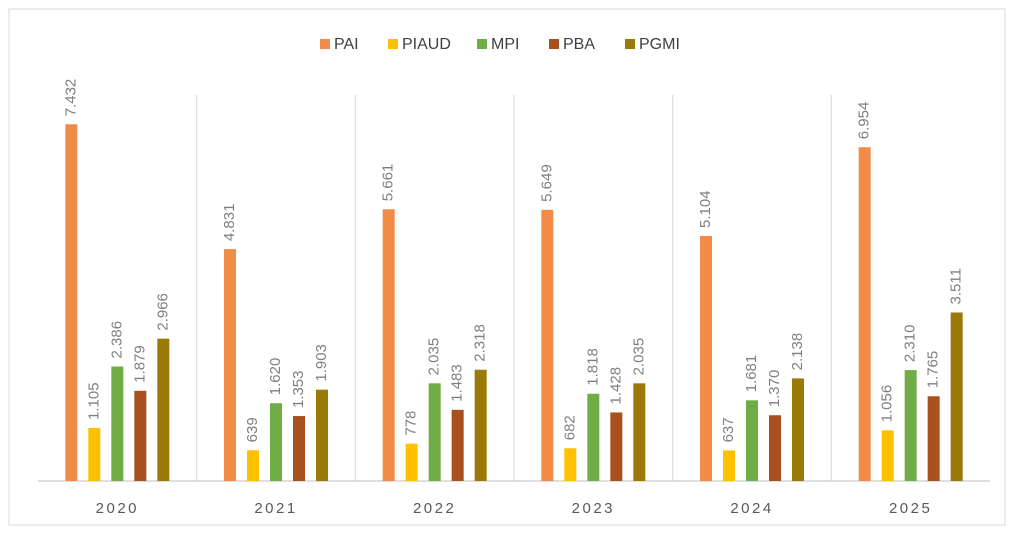 This screenshot has width=1014, height=533. What do you see at coordinates (298, 390) in the screenshot?
I see `value-label: 1.353` at bounding box center [298, 390].